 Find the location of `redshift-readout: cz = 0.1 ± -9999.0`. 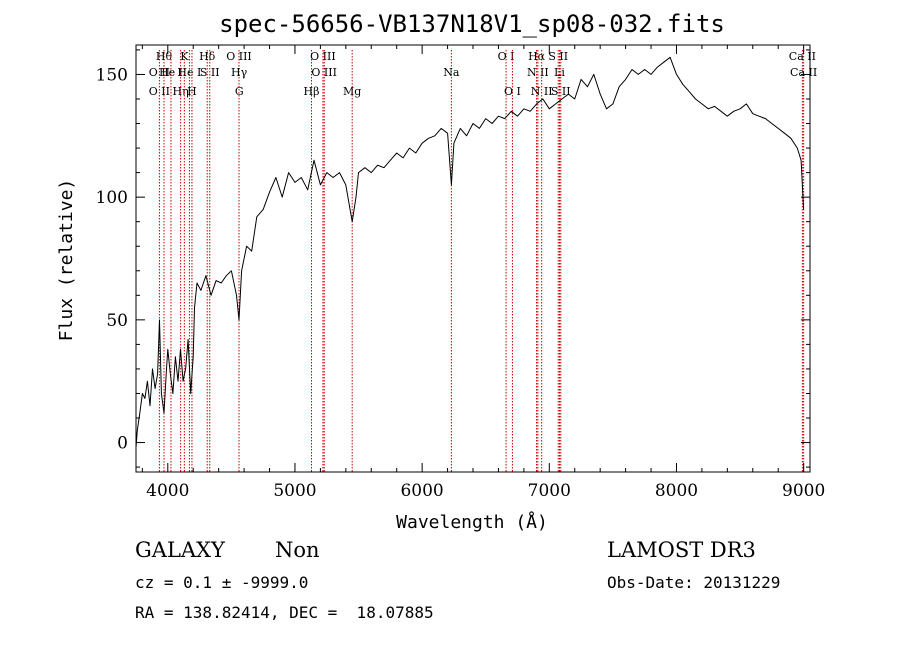

redshift-readout: cz = 0.1 ± -9999.0 is located at coordinates (222, 582).